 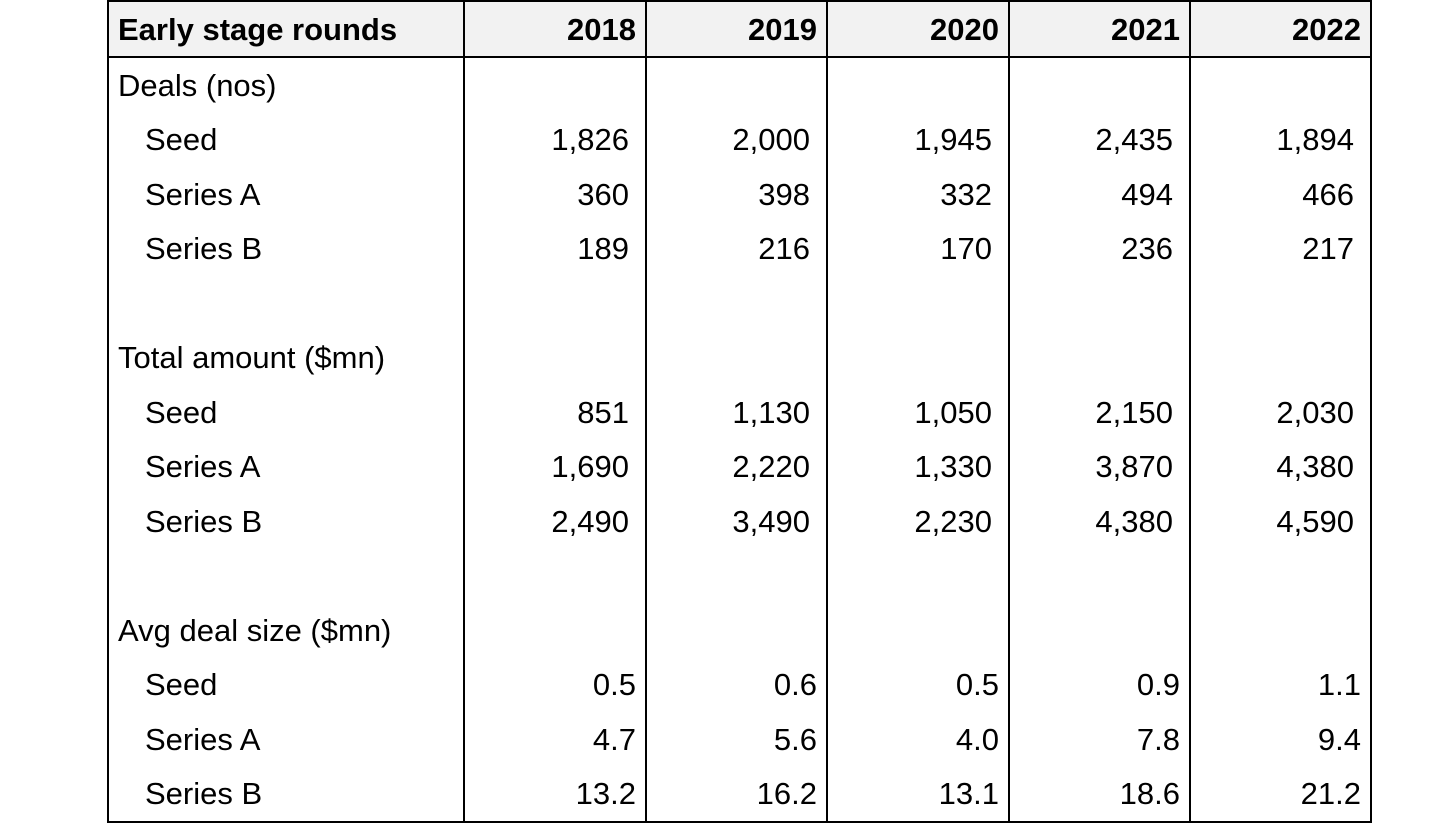 I want to click on section-title-row: Avg deal size ($mn), so click(x=739, y=630).